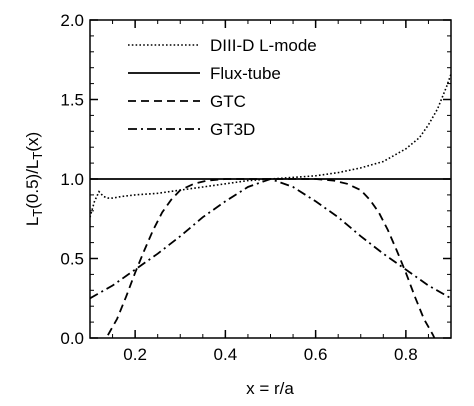 Image resolution: width=474 pixels, height=406 pixels. Describe the element at coordinates (316, 354) in the screenshot. I see `x-tick-label: 0.6` at that location.